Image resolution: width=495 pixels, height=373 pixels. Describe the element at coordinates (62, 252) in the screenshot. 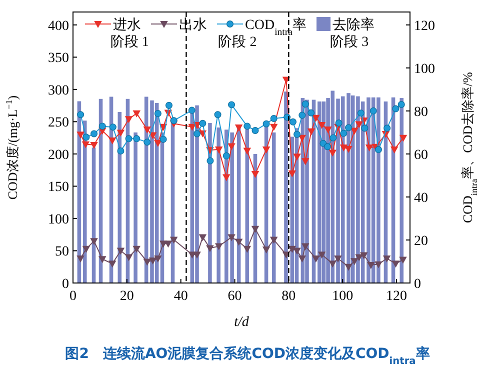

I see `y-tick-label: 50` at that location.